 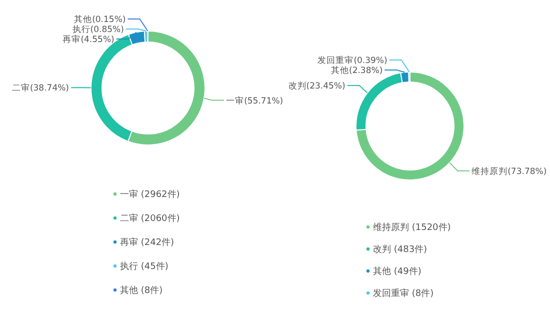 I want to click on category-label: 再审 (242件), so click(x=147, y=243).